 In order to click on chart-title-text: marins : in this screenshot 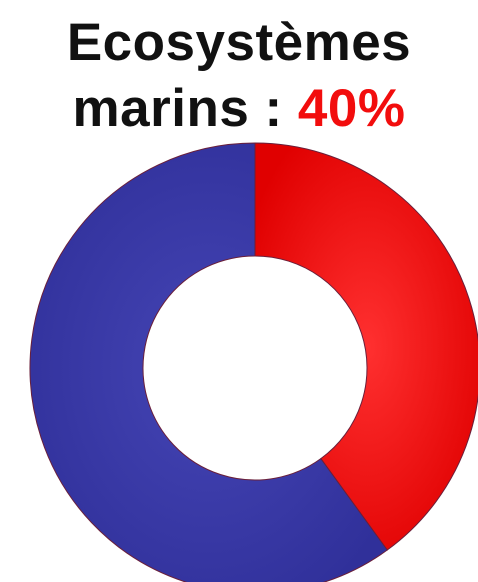, I will do `click(185, 108)`.